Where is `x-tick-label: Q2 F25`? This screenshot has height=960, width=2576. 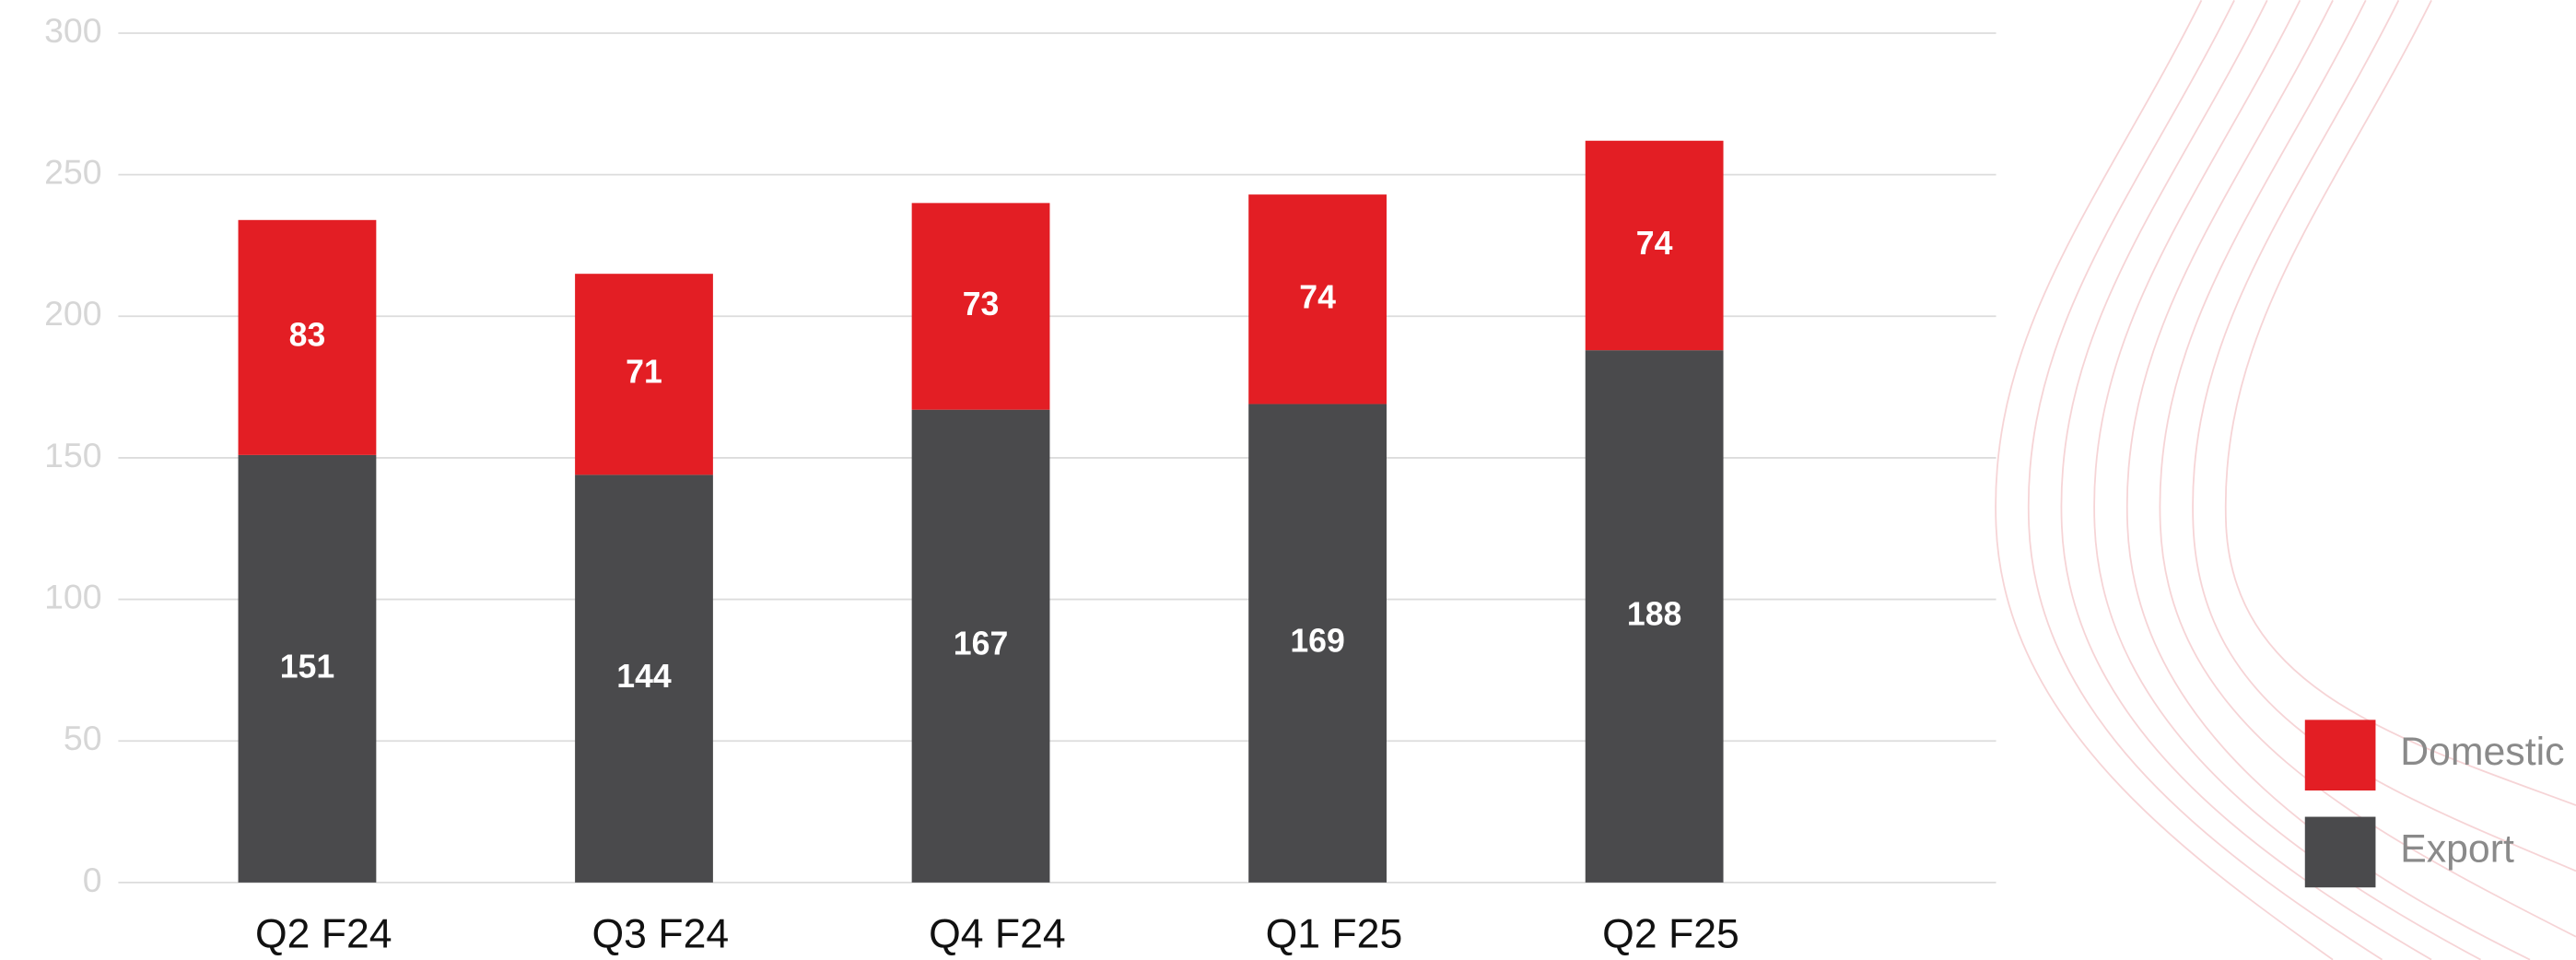 x-tick-label: Q2 F25 is located at coordinates (1670, 934).